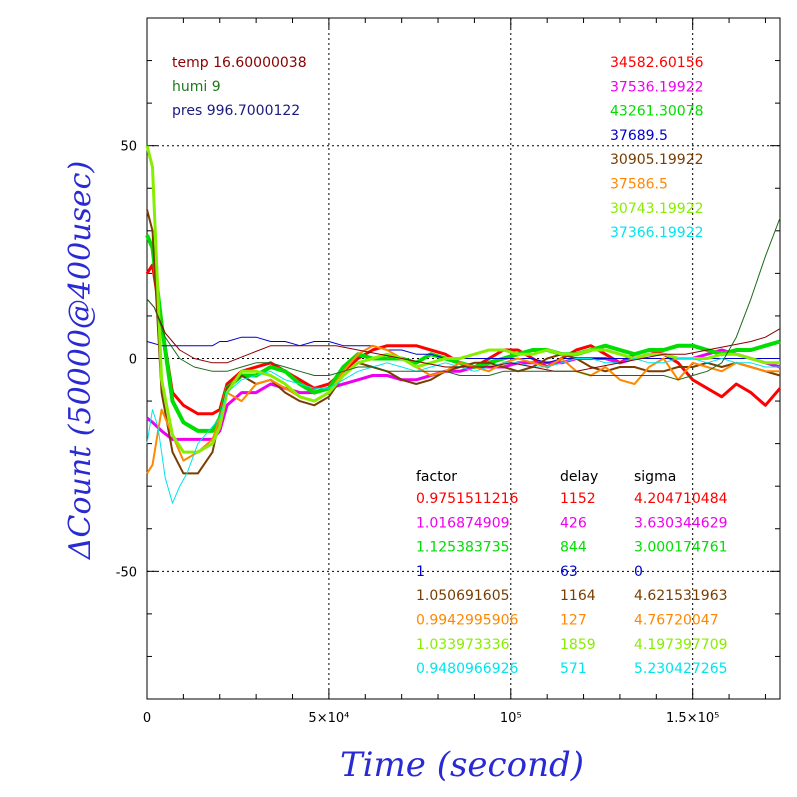 The width and height of the screenshot is (797, 797). Describe the element at coordinates (638, 572) in the screenshot. I see `table-cell-sigma: 0` at that location.